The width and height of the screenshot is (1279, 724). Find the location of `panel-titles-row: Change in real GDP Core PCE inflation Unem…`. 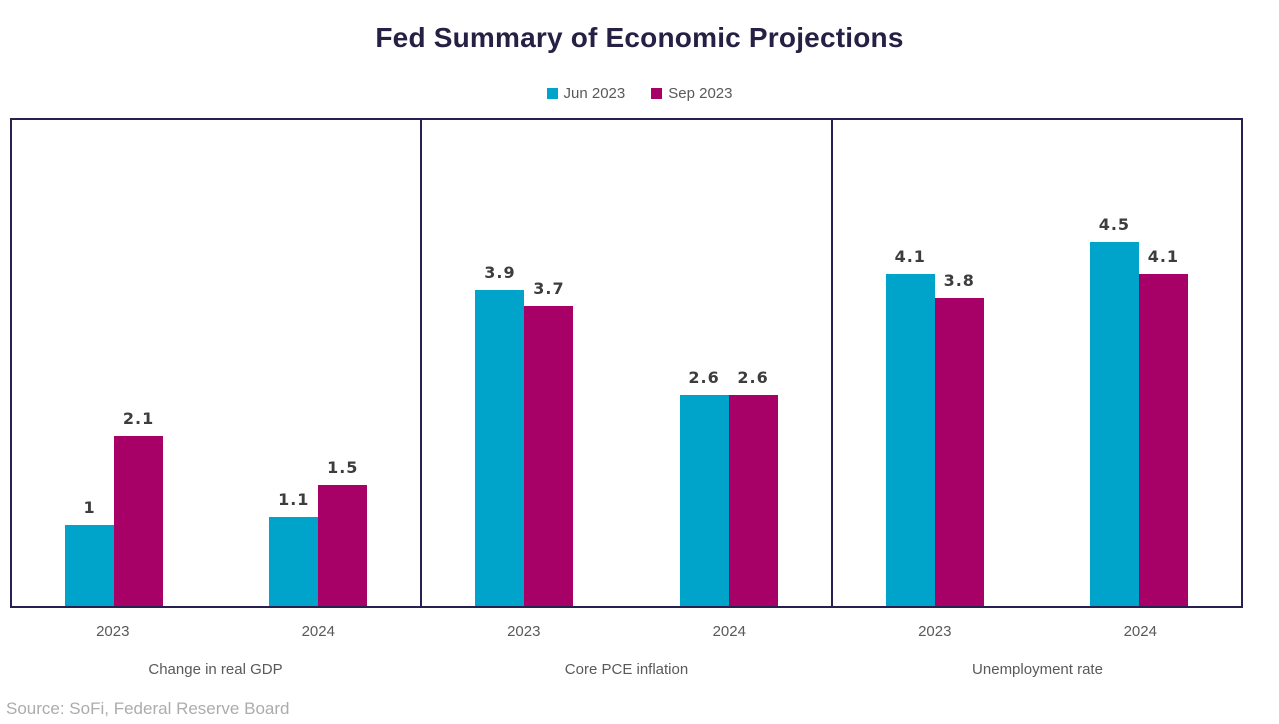

panel-titles-row: Change in real GDP Core PCE inflation Unem… is located at coordinates (626, 669).